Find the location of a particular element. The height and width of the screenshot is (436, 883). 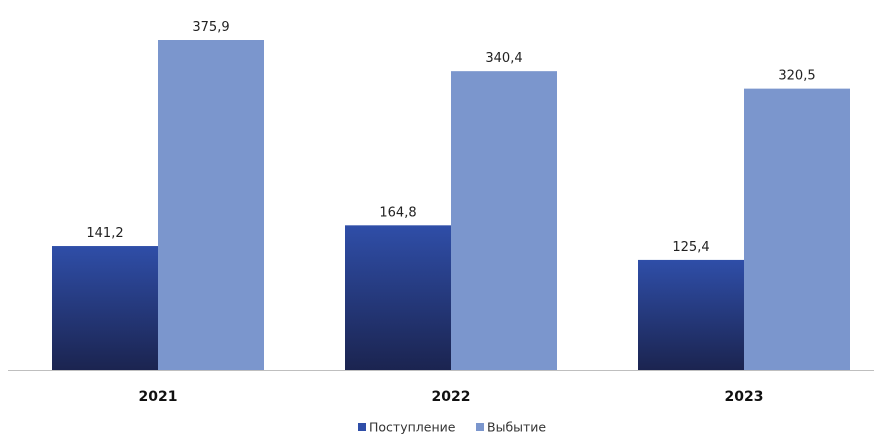

legend: Поступление Выбытие is located at coordinates (452, 427).